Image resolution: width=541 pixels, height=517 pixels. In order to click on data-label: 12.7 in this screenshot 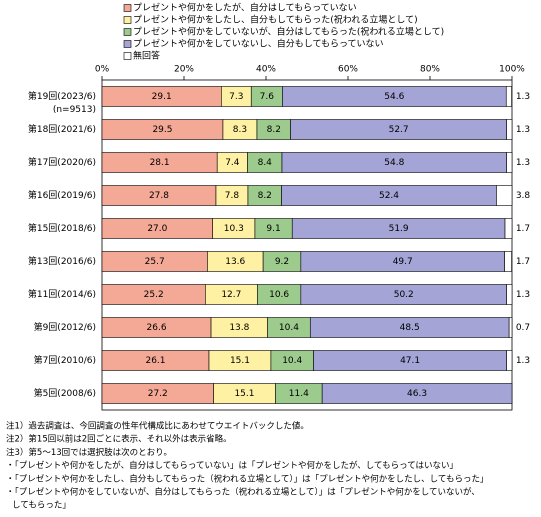, I will do `click(231, 295)`.